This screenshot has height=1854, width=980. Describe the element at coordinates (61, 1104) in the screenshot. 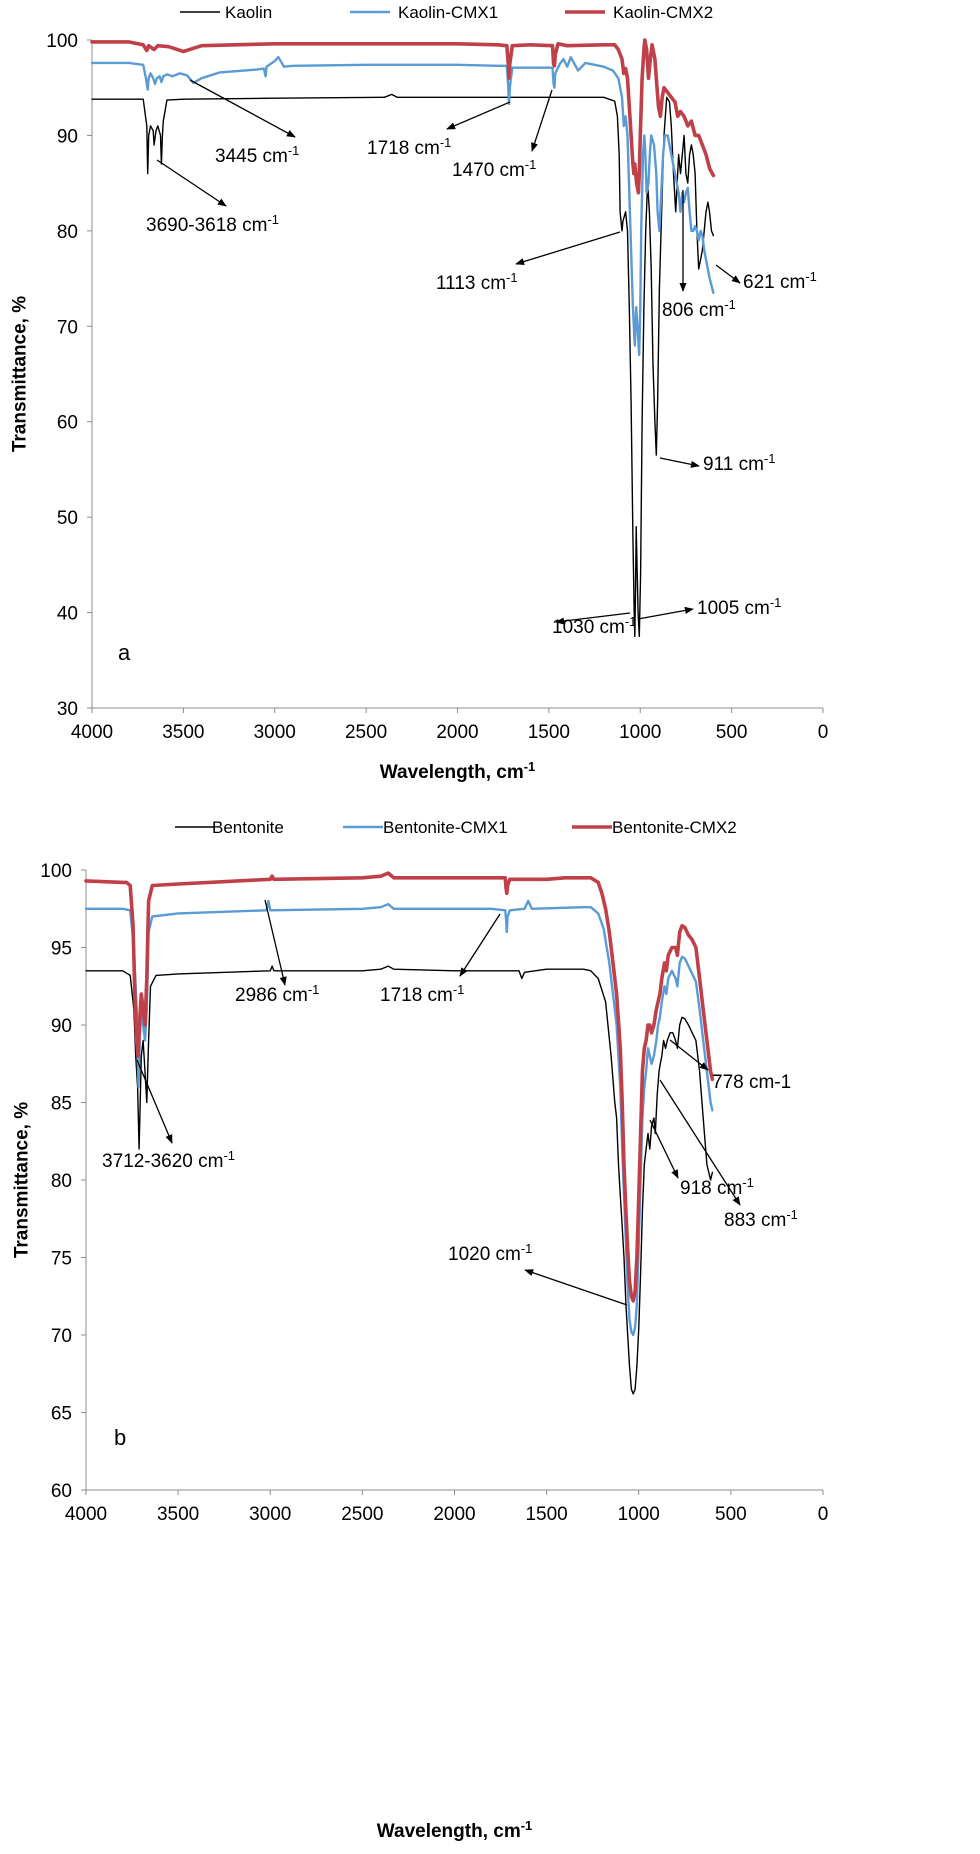

I see `y-tick-label: 85` at that location.